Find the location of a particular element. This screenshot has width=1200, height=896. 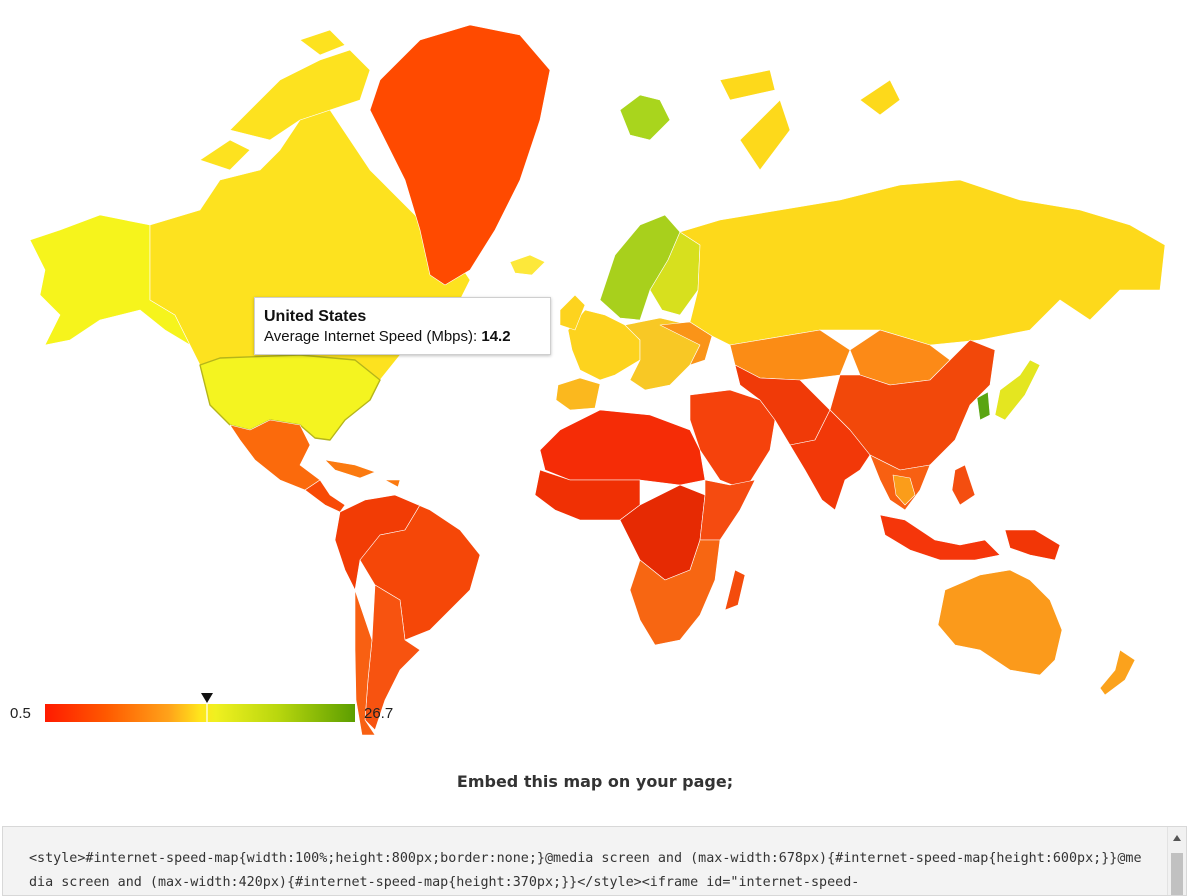

map-region-russia-islands is located at coordinates (810, 120).